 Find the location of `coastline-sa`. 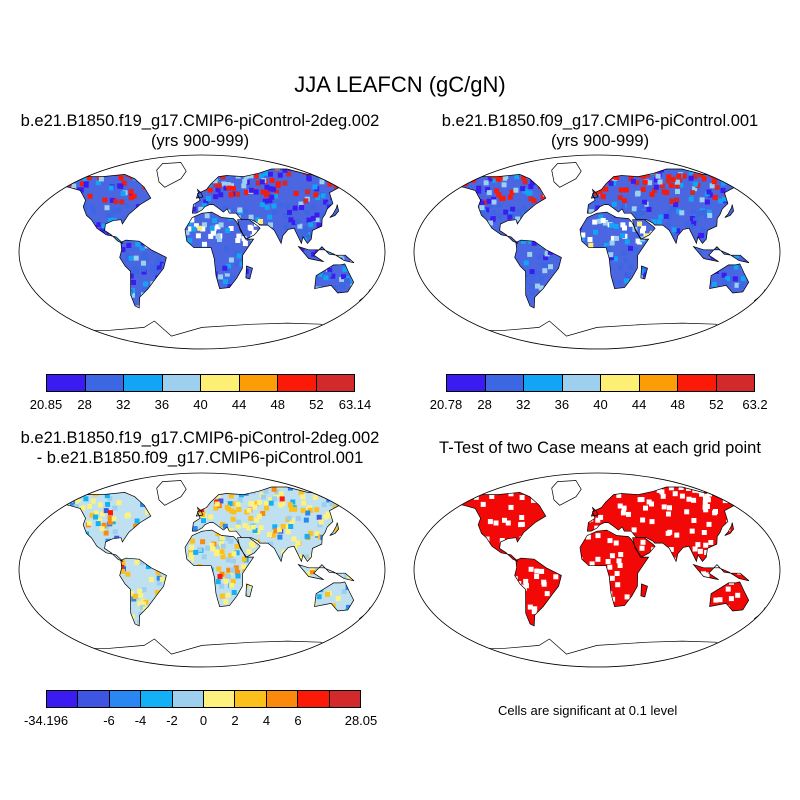

coastline-sa is located at coordinates (538, 274).